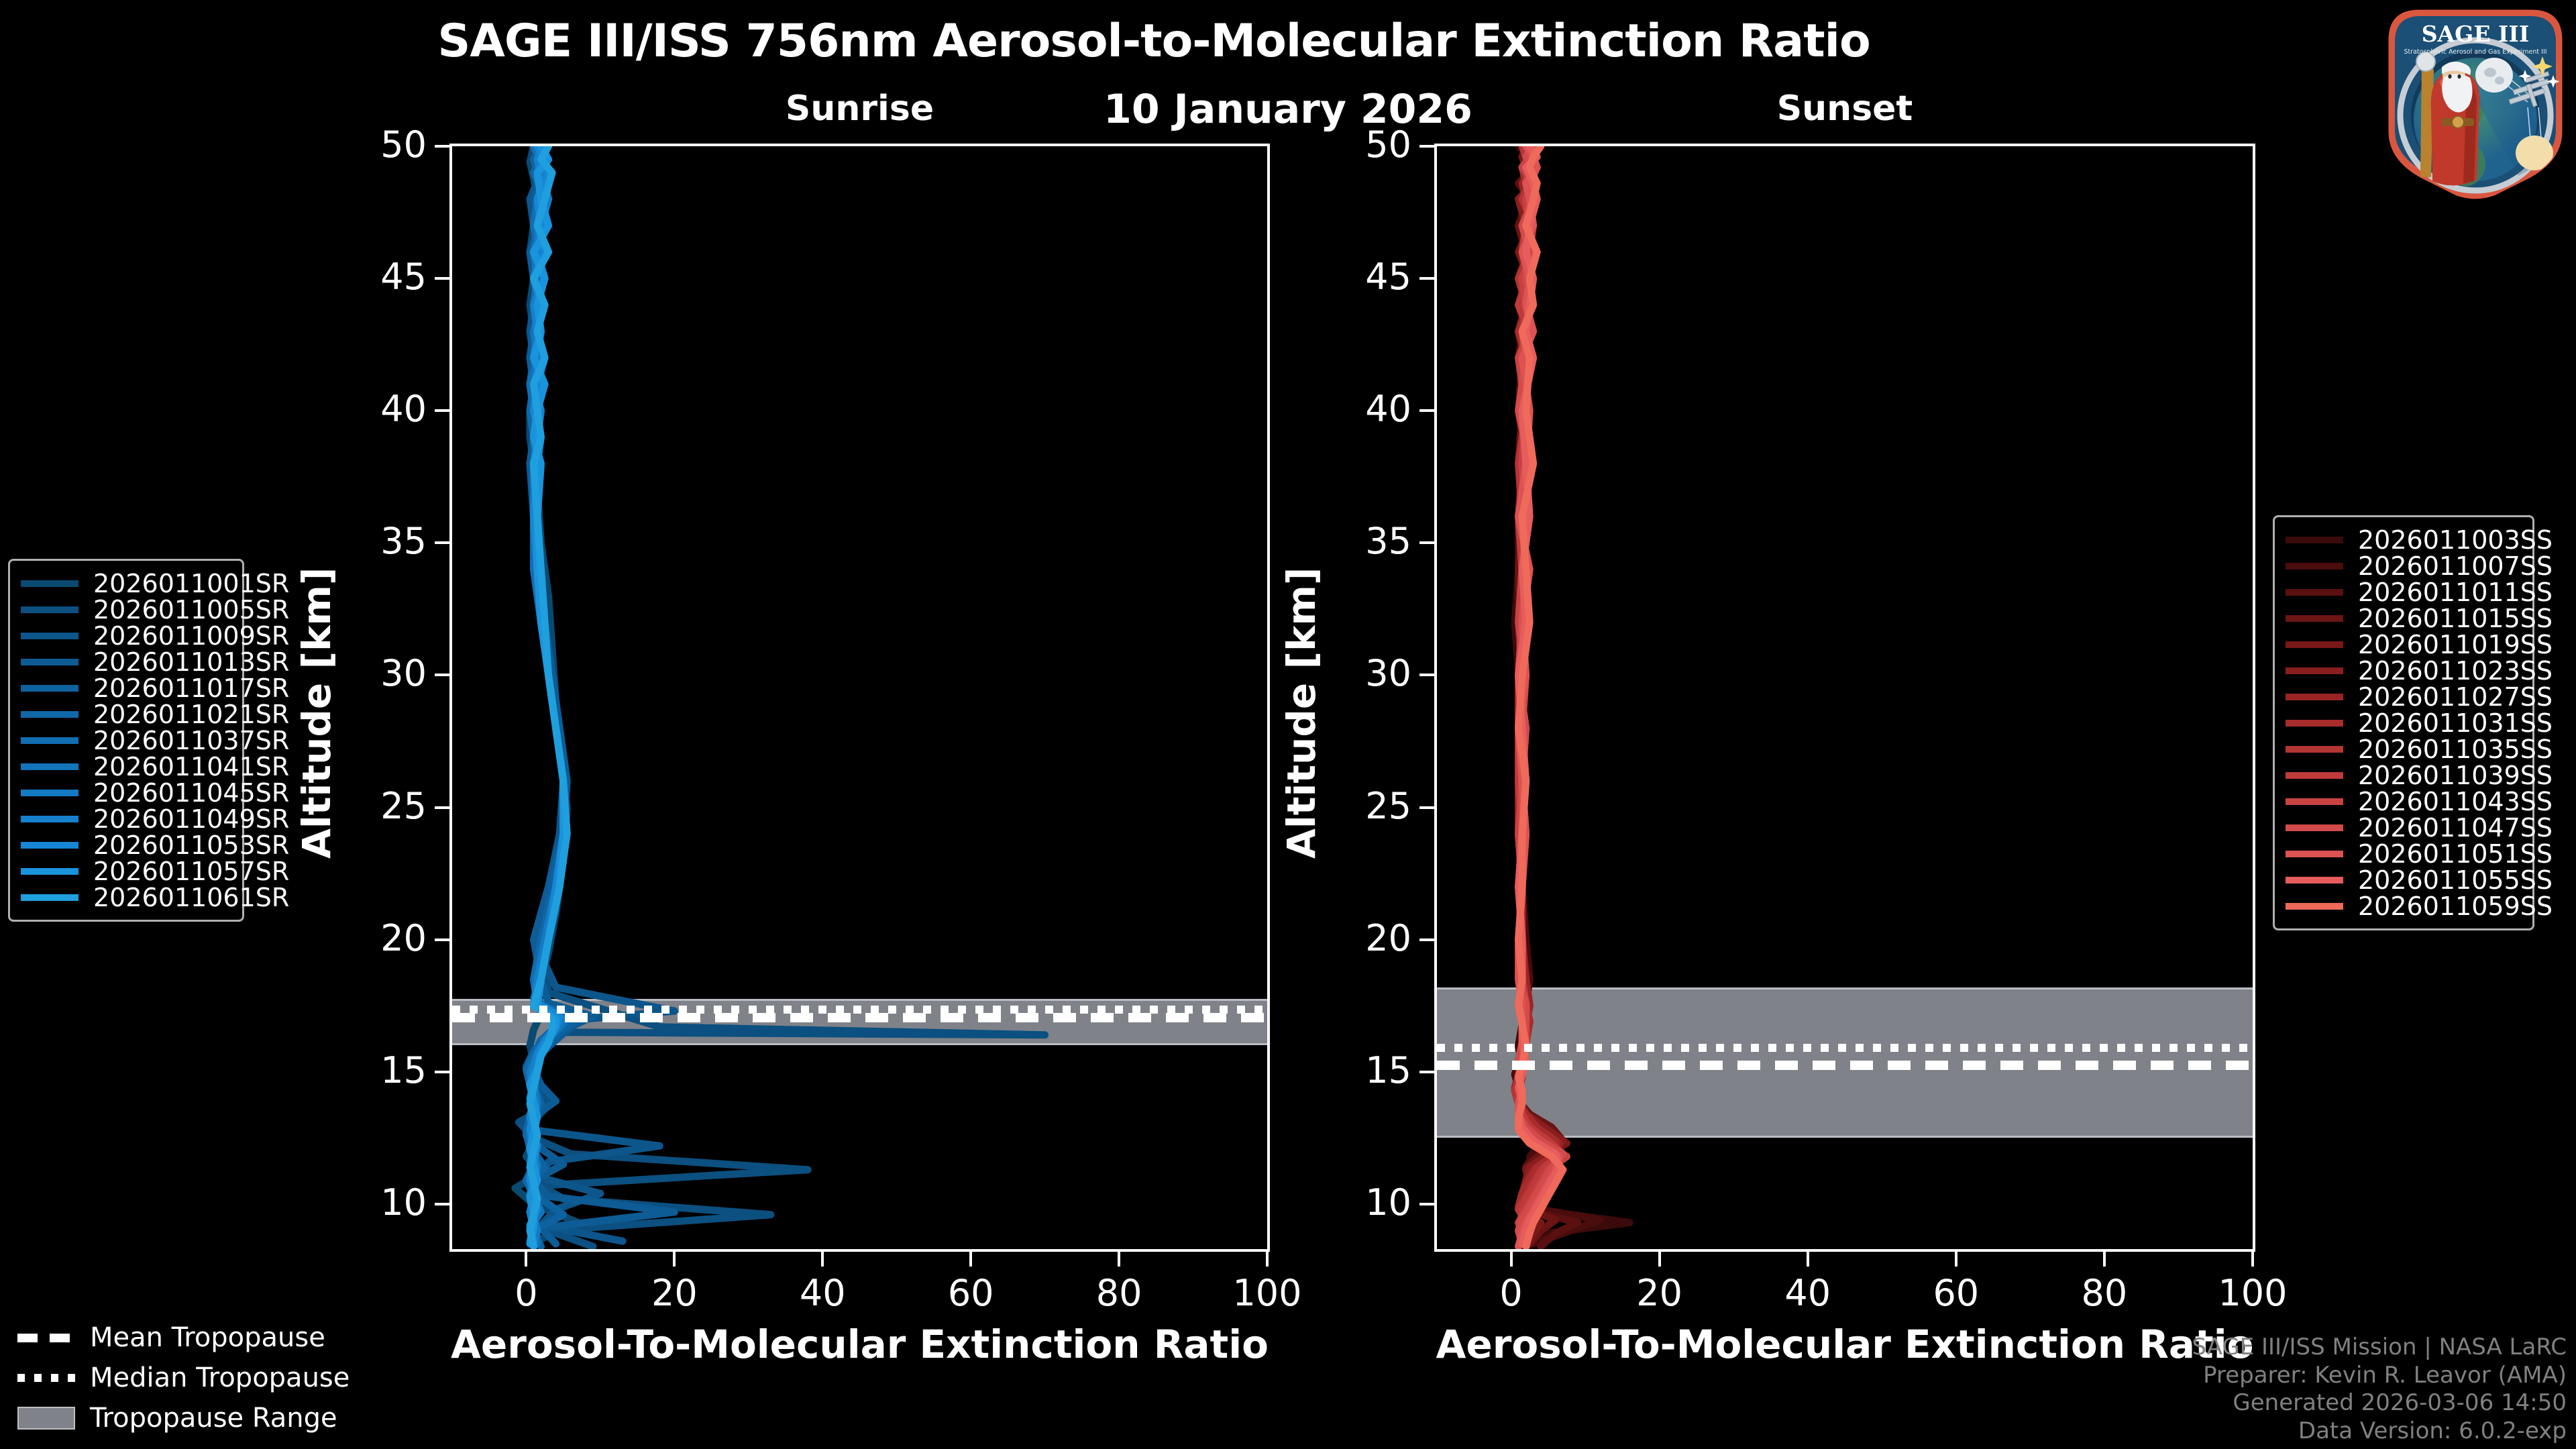 The image size is (2576, 1449). I want to click on legend-label: 2026011035SS, so click(2455, 749).